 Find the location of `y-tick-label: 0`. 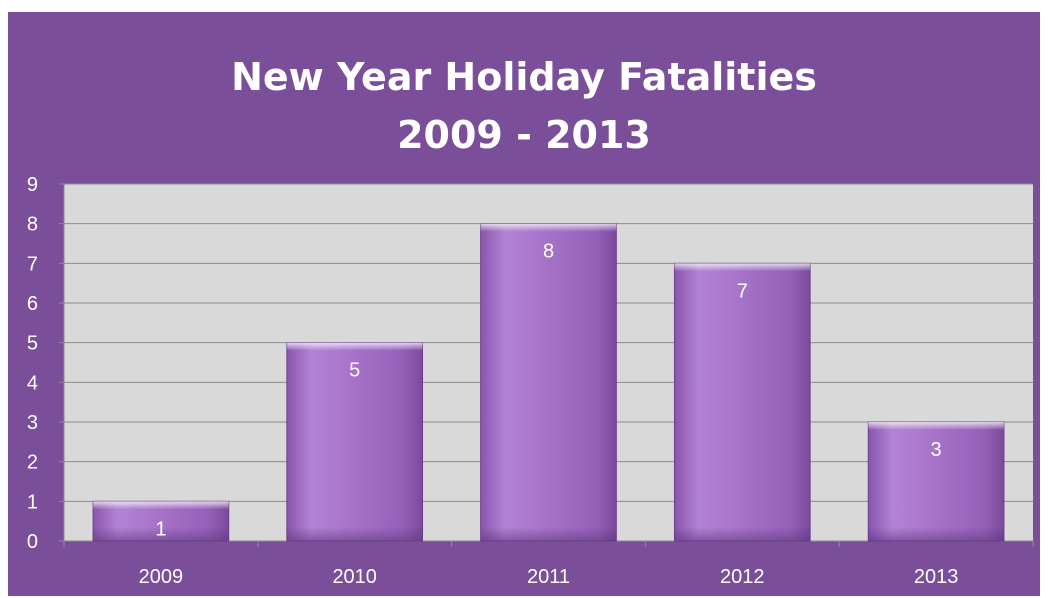

y-tick-label: 0 is located at coordinates (32, 542).